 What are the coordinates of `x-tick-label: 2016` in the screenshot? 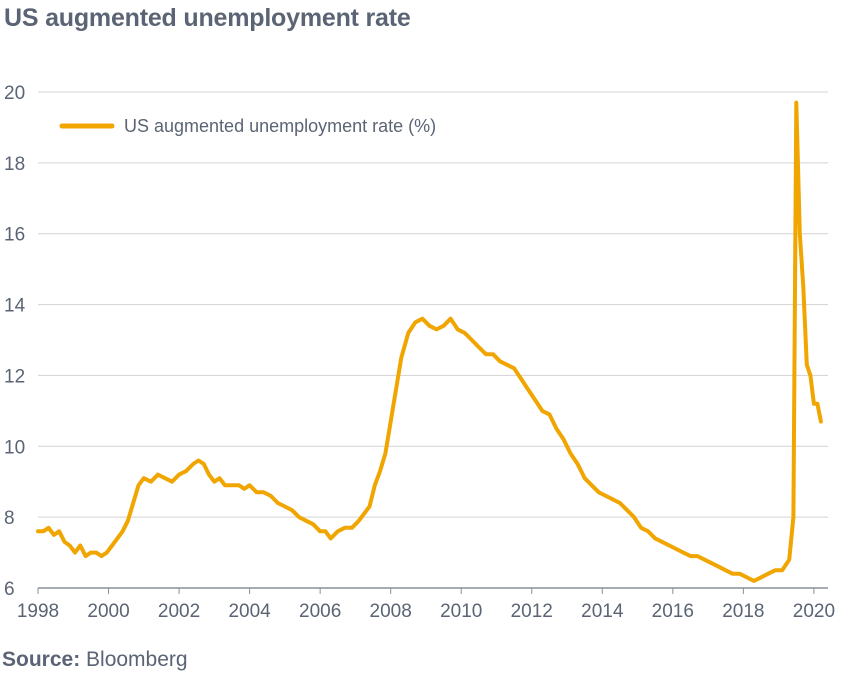 It's located at (673, 611).